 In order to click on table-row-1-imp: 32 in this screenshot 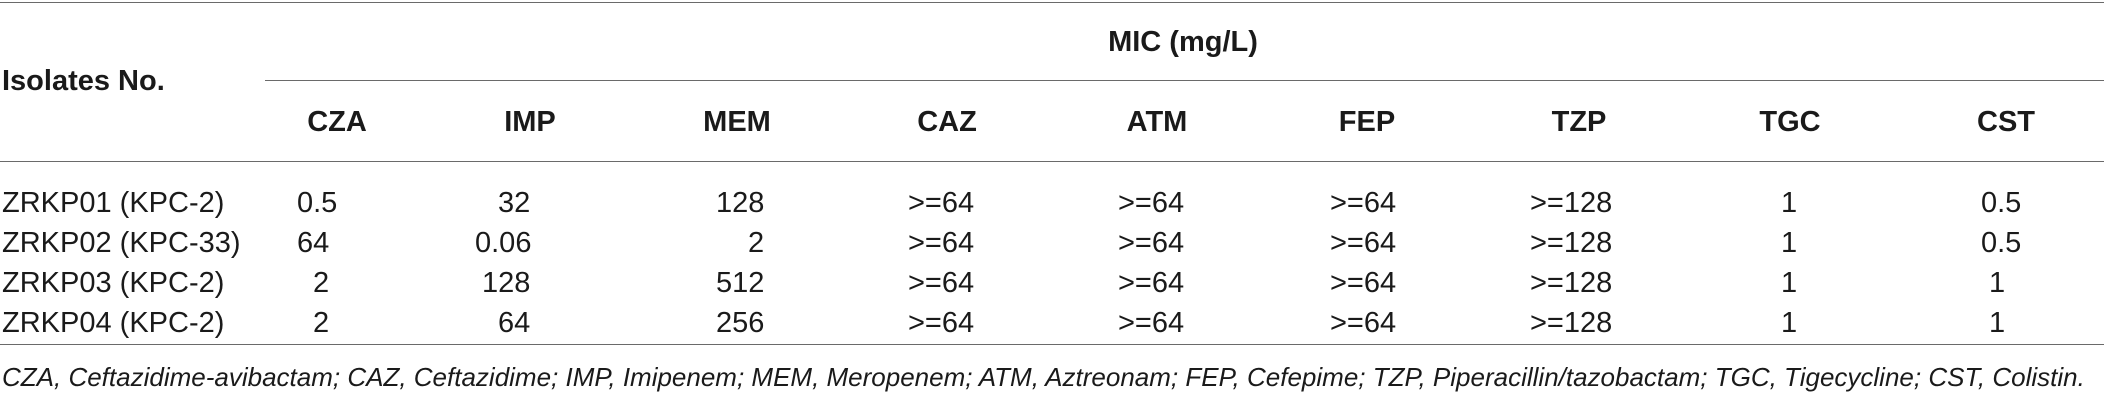, I will do `click(514, 203)`.